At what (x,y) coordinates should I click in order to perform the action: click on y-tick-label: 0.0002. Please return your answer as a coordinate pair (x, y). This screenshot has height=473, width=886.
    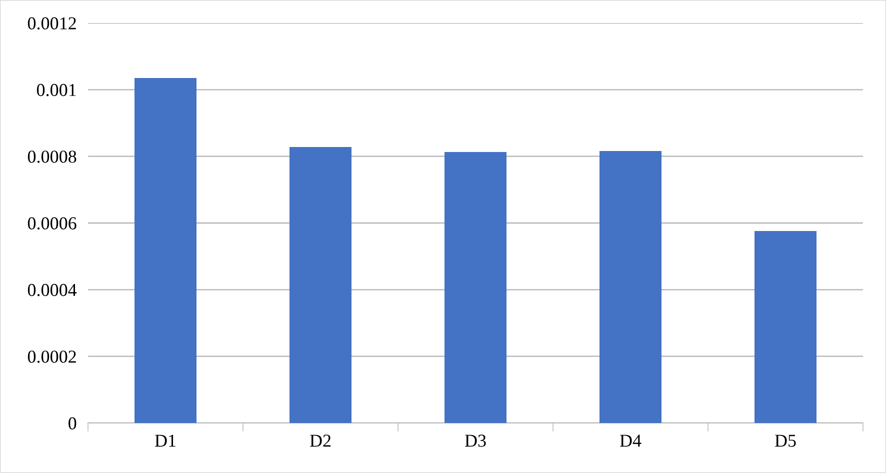
    Looking at the image, I should click on (52, 356).